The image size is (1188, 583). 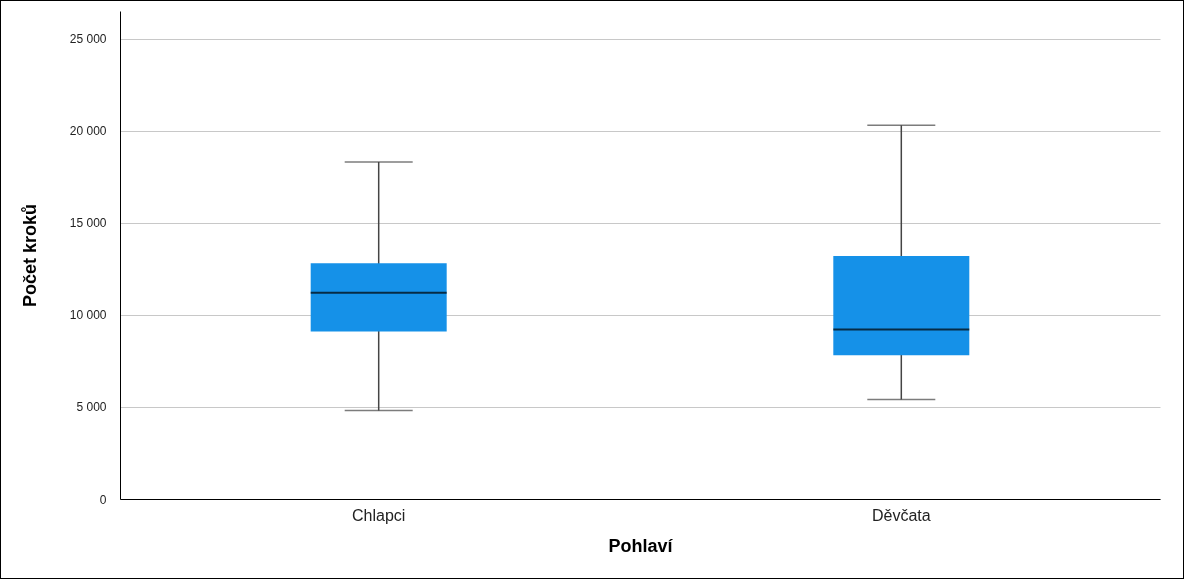 I want to click on y-tick-label: 25 000, so click(x=88, y=39).